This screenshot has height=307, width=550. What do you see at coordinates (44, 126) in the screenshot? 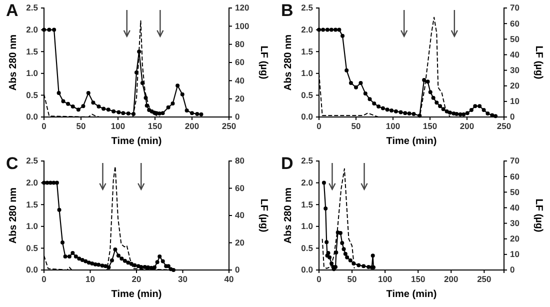
I see `x-tick-label: 0` at bounding box center [44, 126].